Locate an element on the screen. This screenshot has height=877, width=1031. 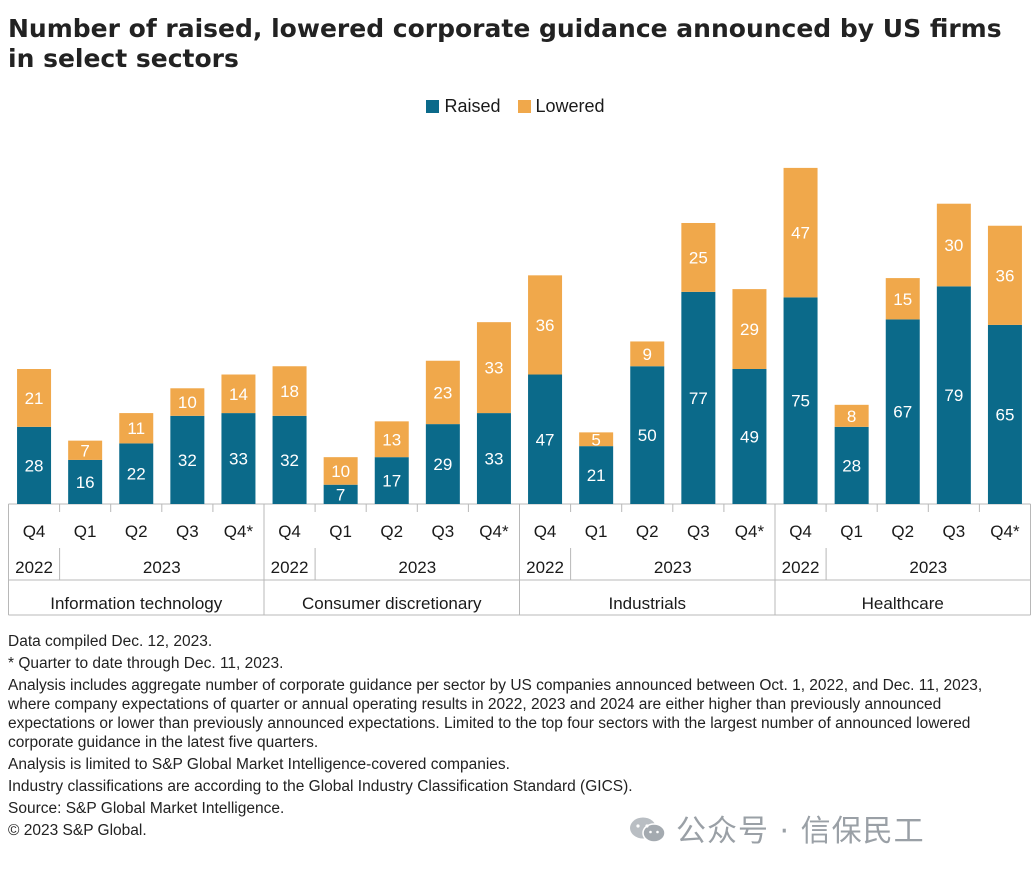
data-label-raised: 16 is located at coordinates (85, 482).